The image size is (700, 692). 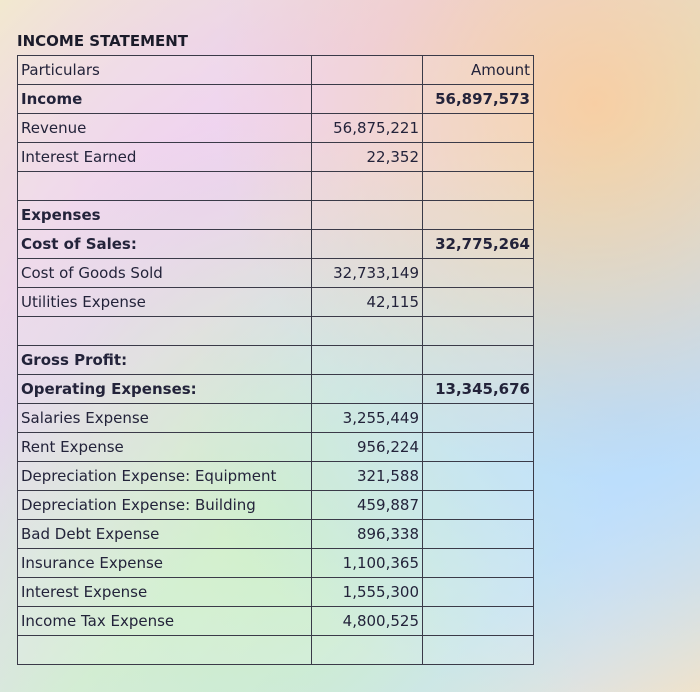 What do you see at coordinates (164, 389) in the screenshot?
I see `table-cell: Operating Expenses:` at bounding box center [164, 389].